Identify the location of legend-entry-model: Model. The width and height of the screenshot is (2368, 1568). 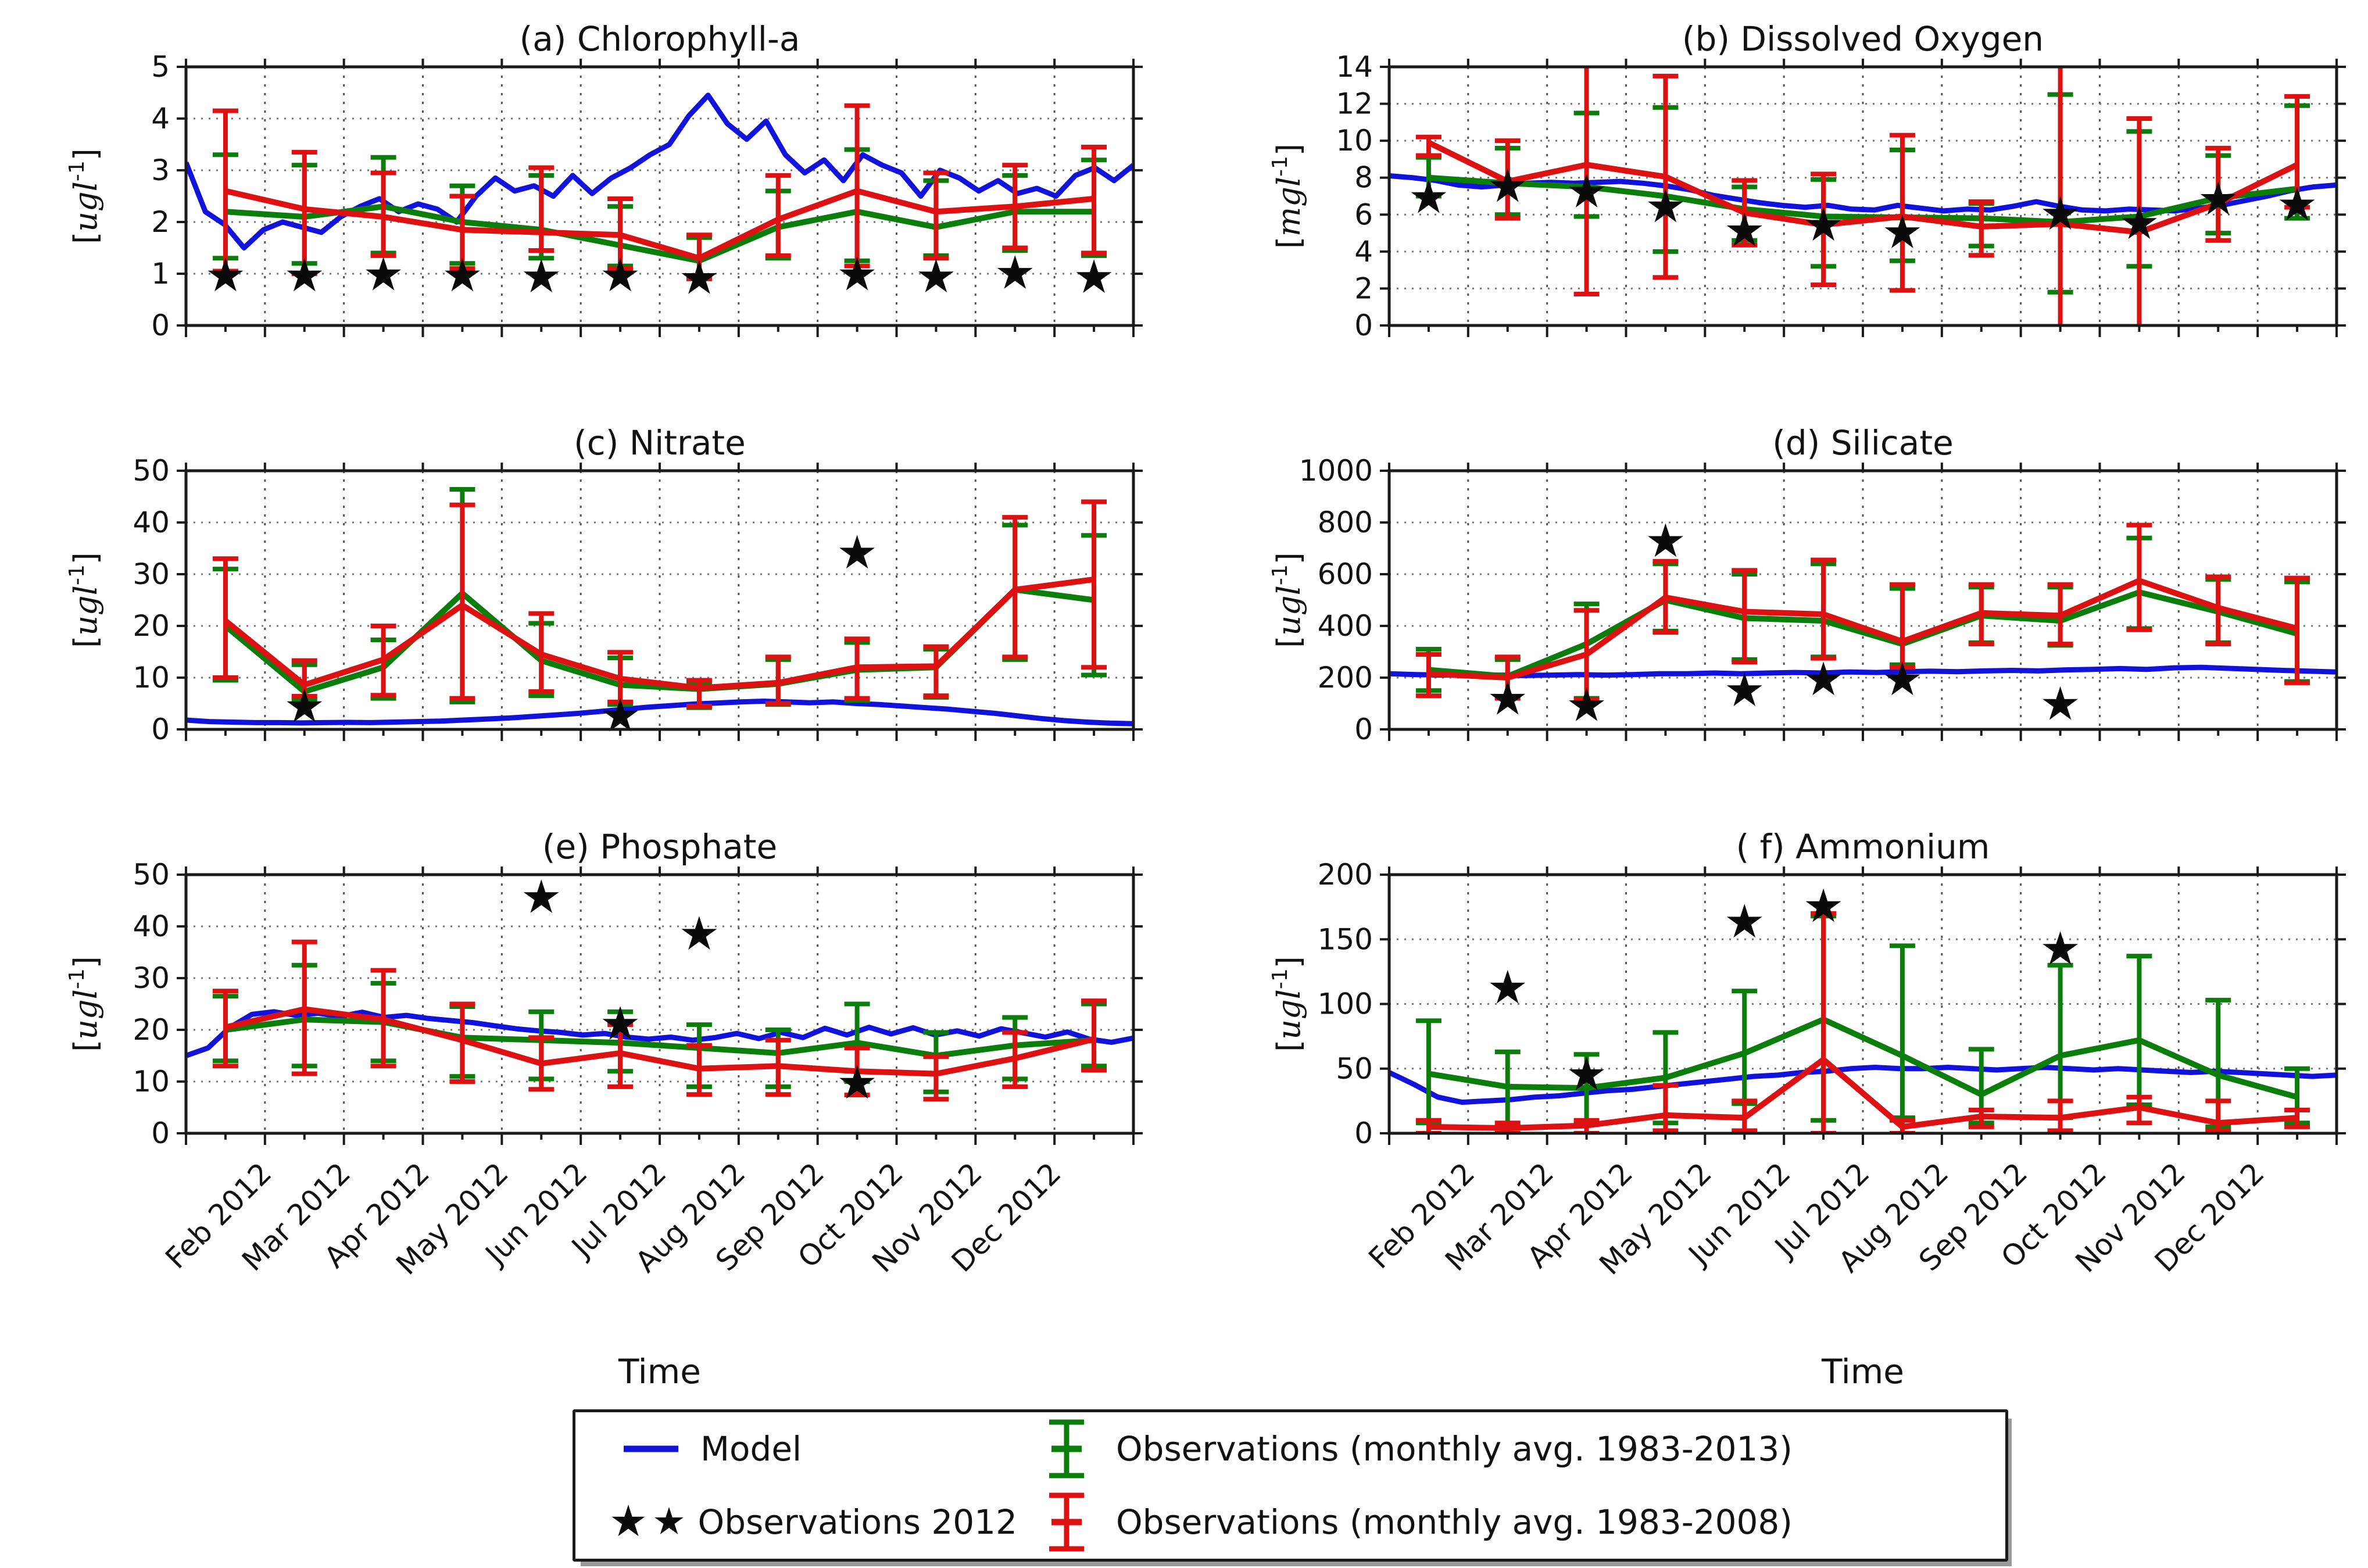
(810, 1449).